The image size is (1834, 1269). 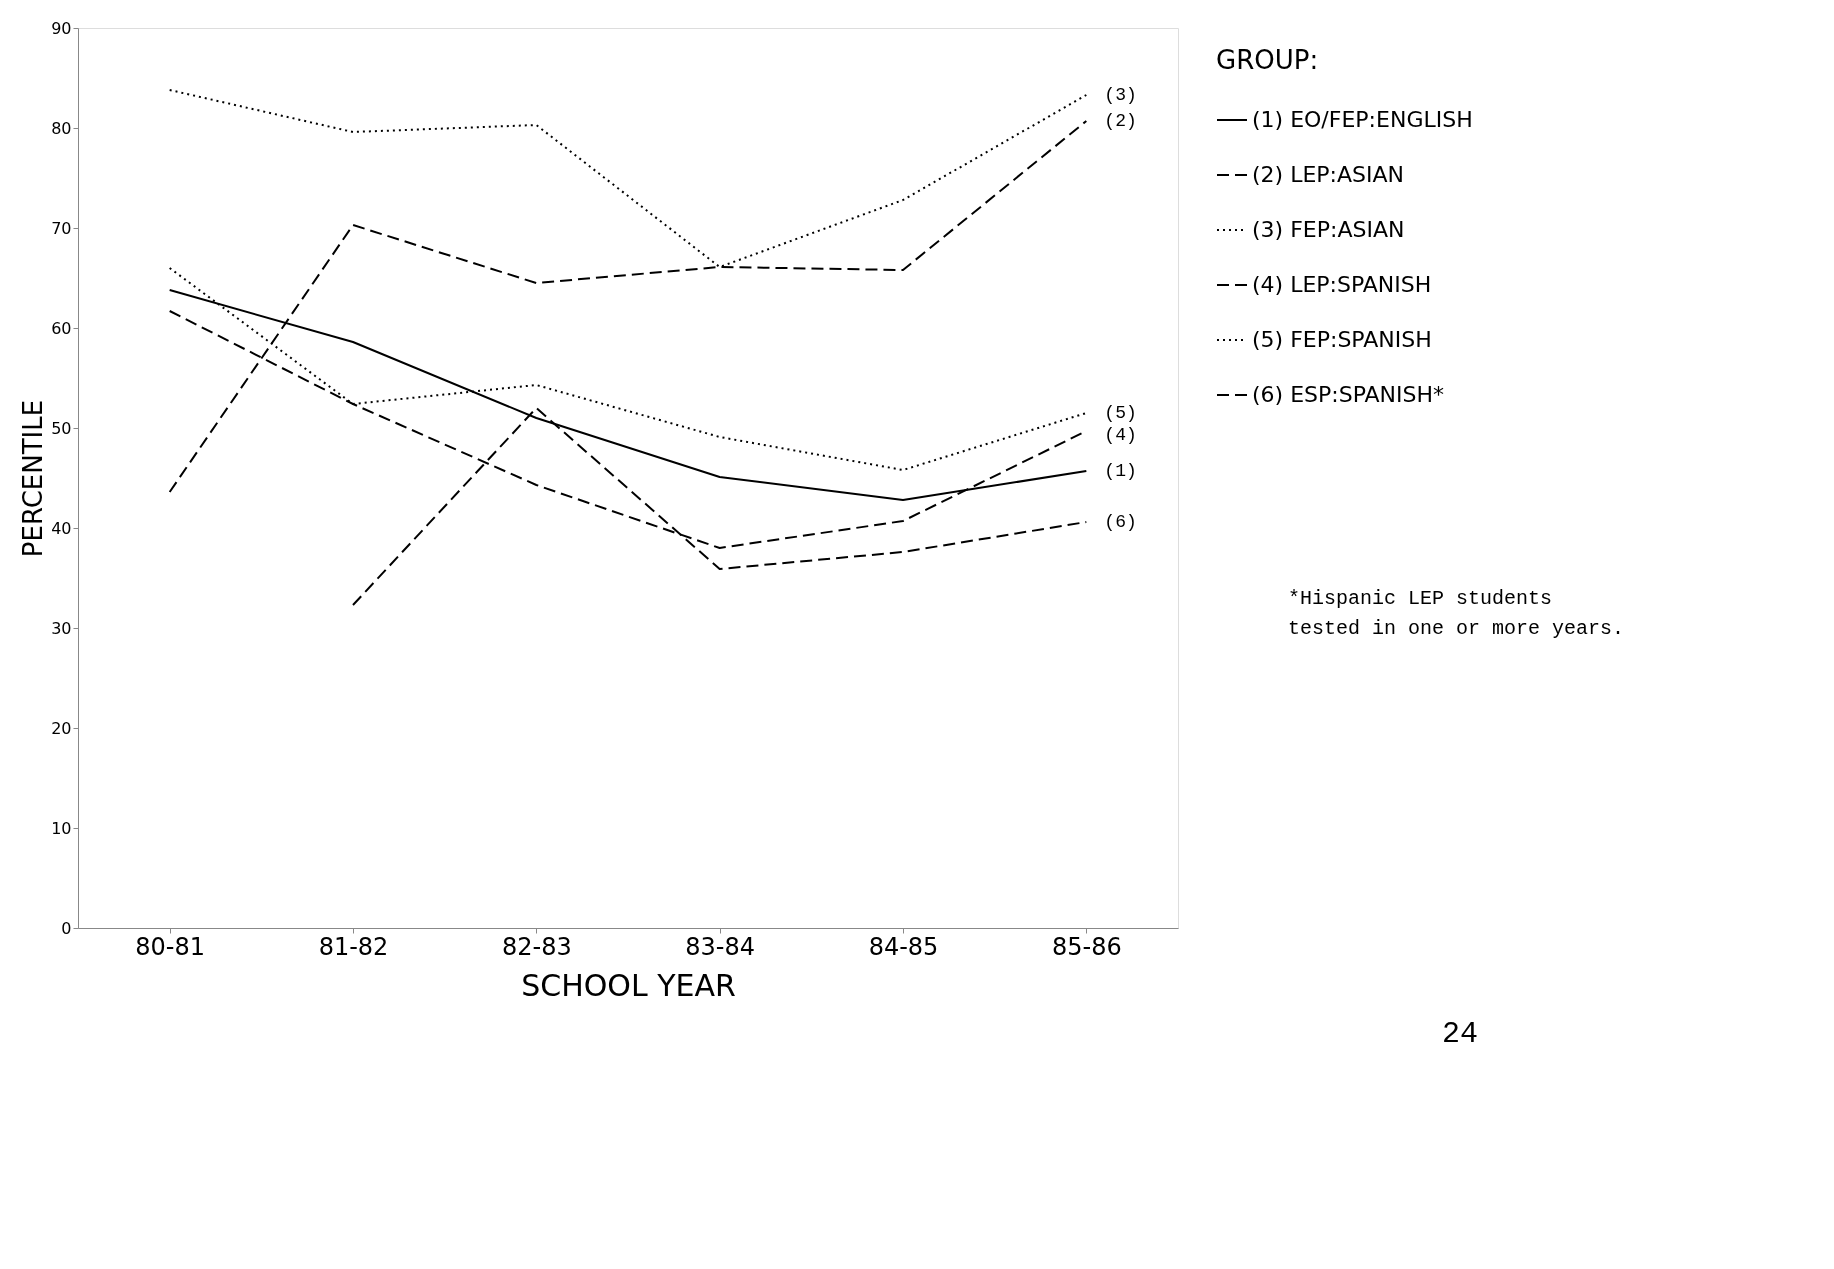 What do you see at coordinates (1086, 946) in the screenshot?
I see `x-tick-label: 85-86` at bounding box center [1086, 946].